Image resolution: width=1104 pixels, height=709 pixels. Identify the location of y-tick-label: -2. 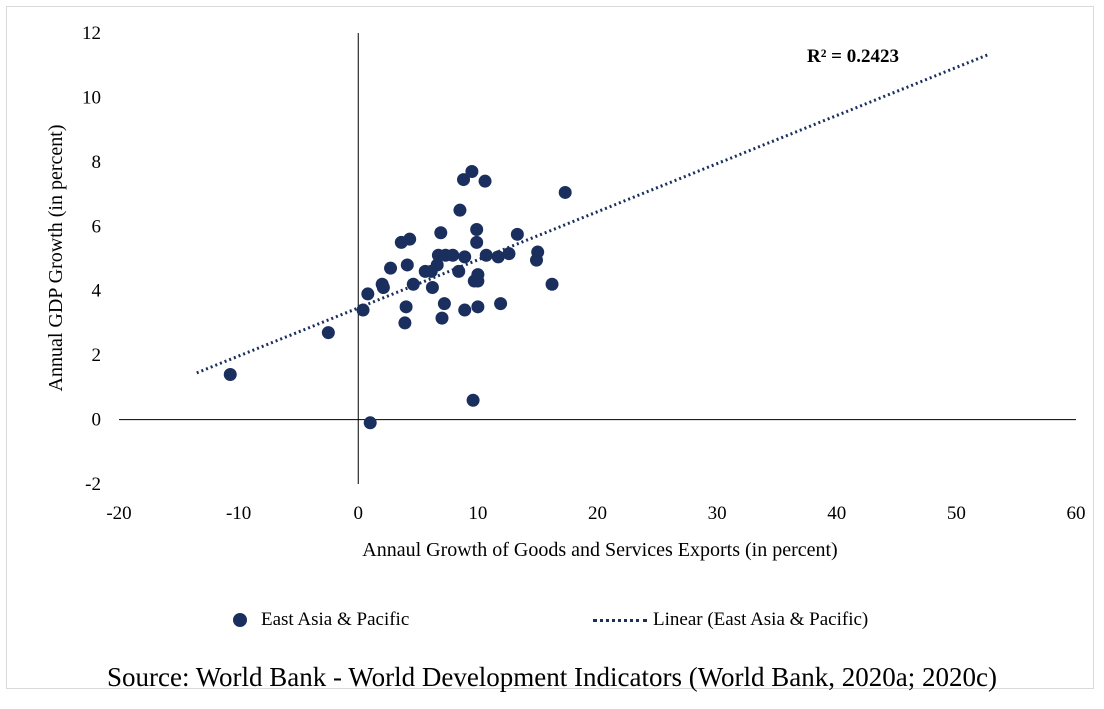
(93, 484).